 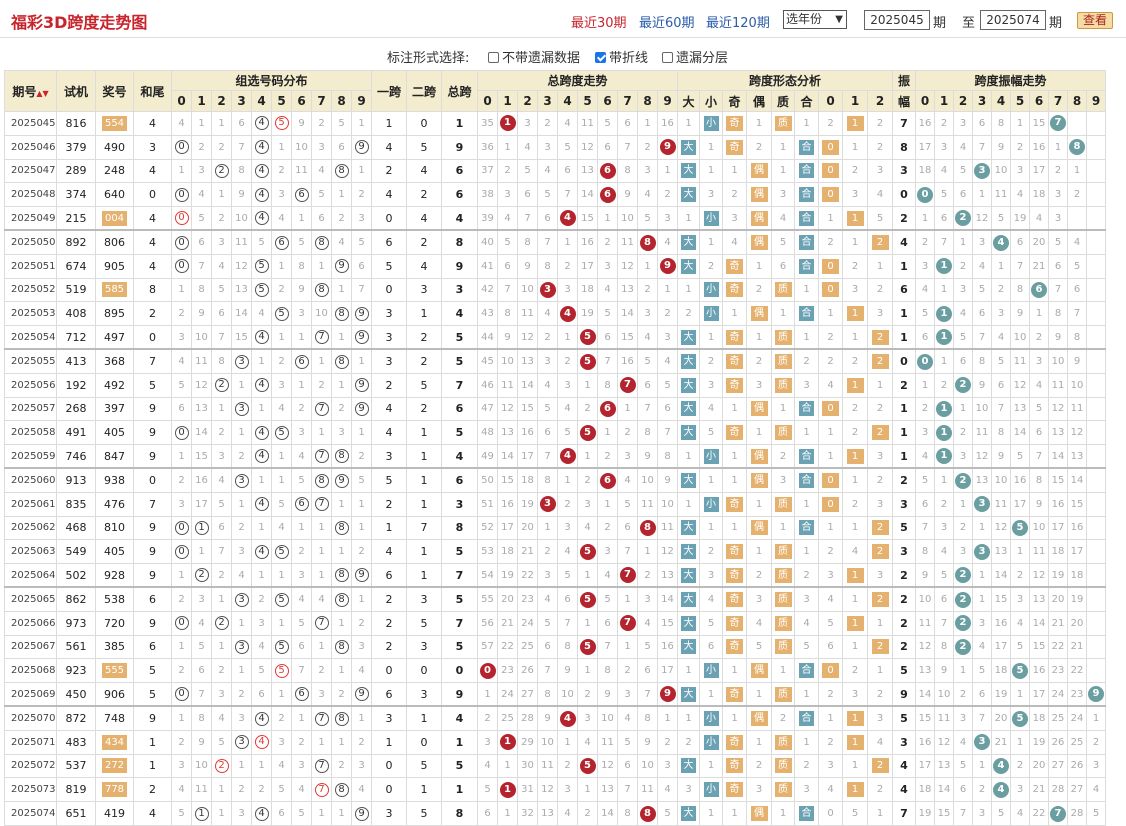 What do you see at coordinates (114, 718) in the screenshot?
I see `prize-cell: 748` at bounding box center [114, 718].